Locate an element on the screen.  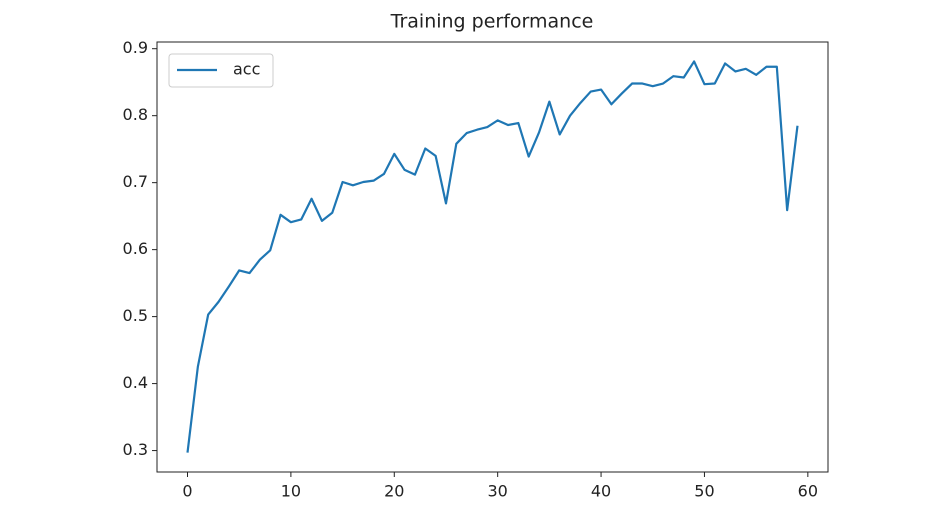
y-tick-label: 0.9 is located at coordinates (135, 47).